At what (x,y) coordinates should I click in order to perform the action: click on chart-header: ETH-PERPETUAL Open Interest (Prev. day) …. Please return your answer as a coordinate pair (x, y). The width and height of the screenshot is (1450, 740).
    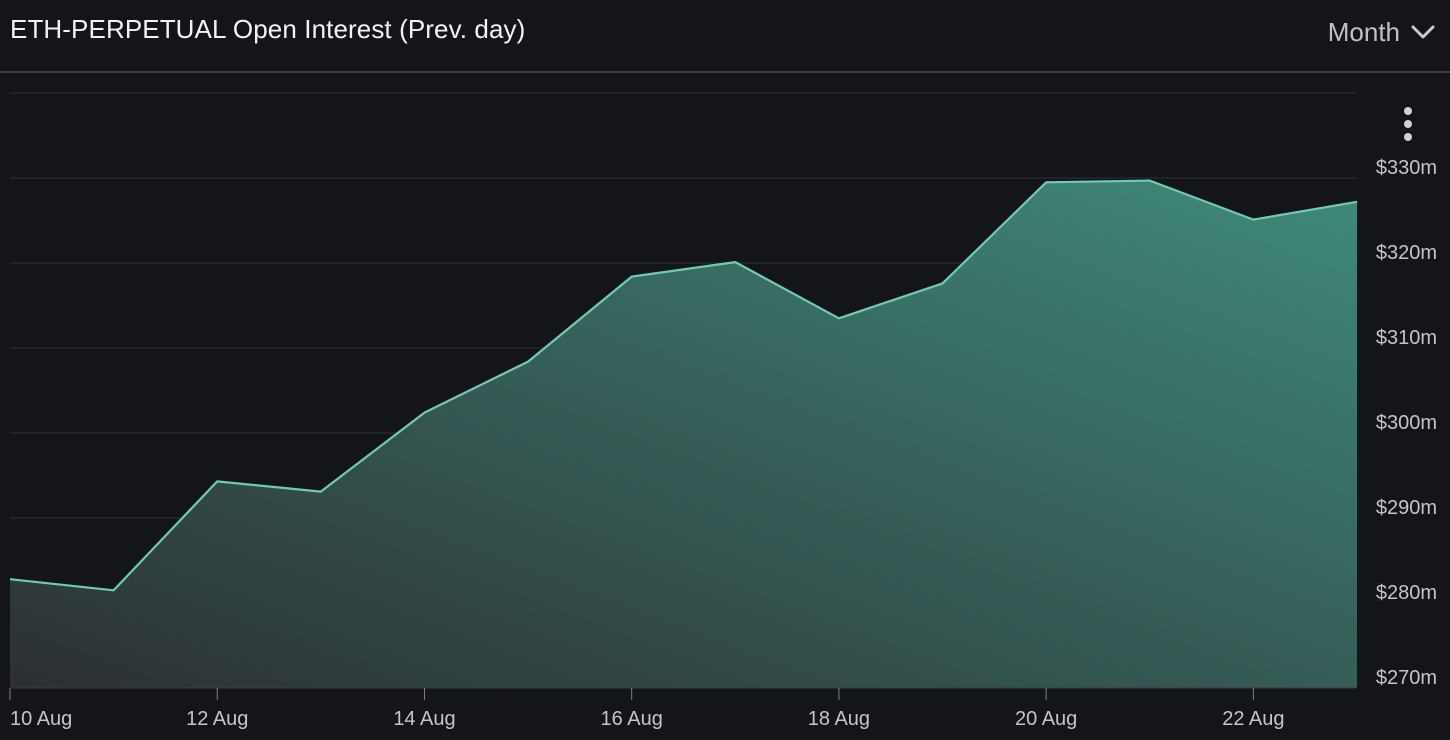
    Looking at the image, I should click on (725, 36).